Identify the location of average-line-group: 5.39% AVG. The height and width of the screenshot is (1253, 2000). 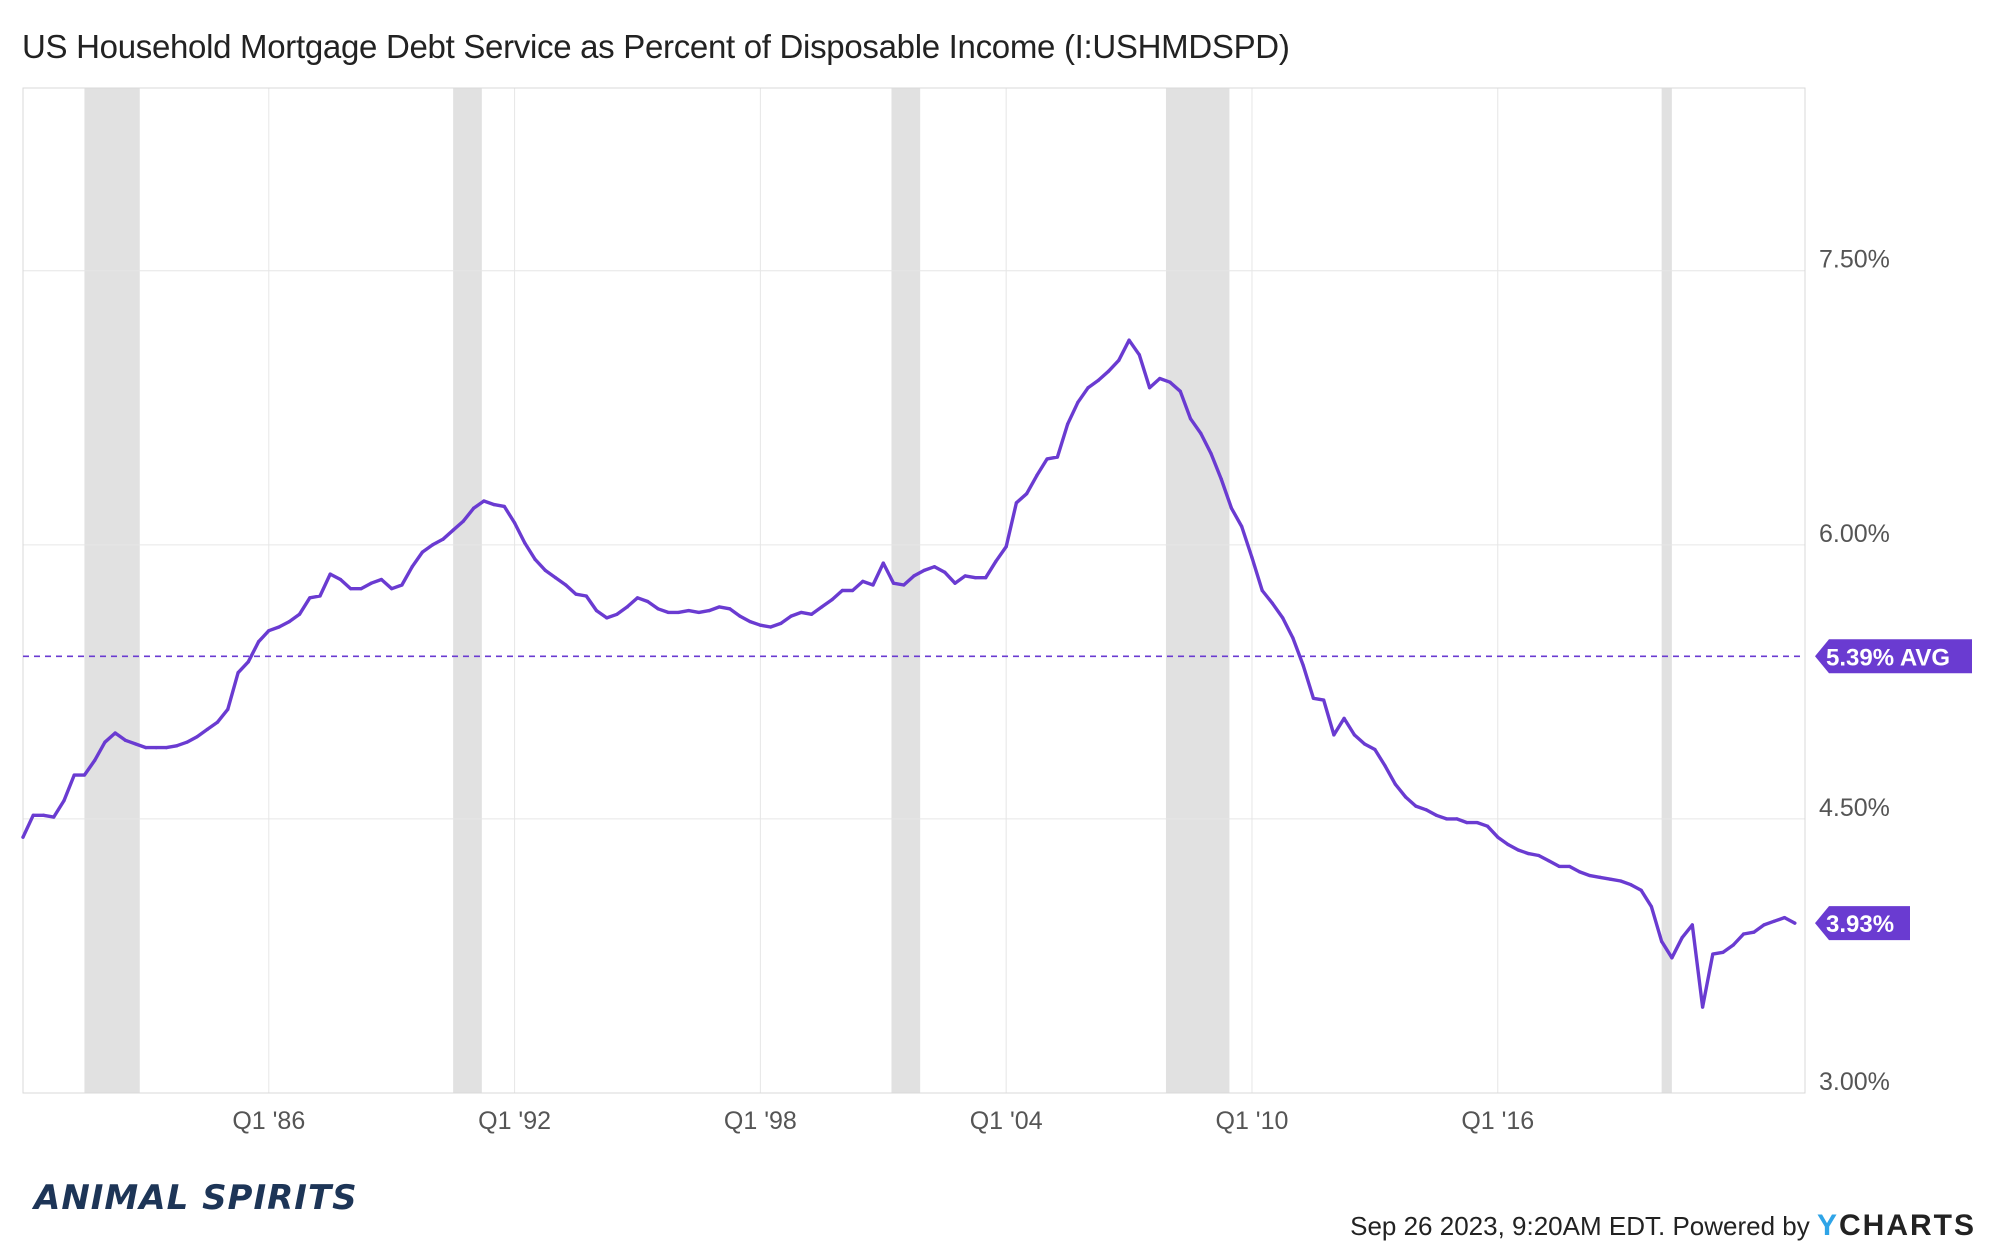
(997, 656).